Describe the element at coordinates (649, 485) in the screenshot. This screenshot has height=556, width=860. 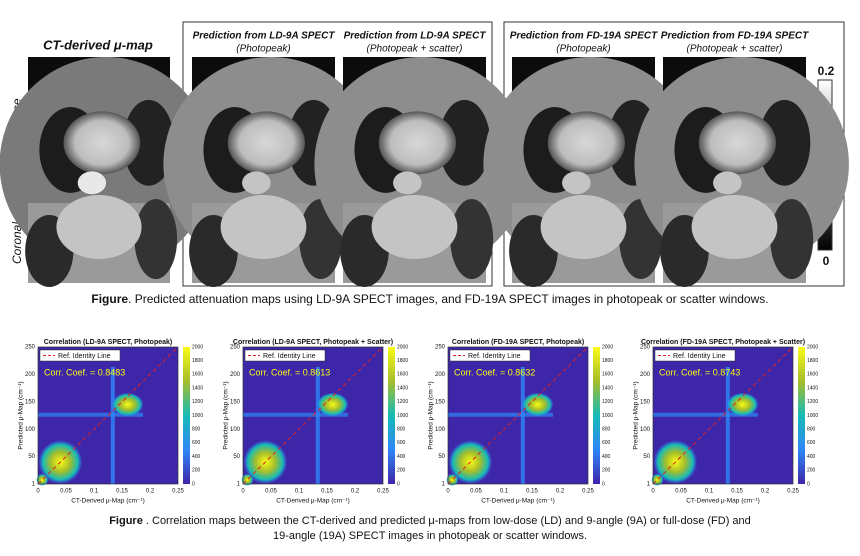
I see `y-tick-label: 1` at that location.